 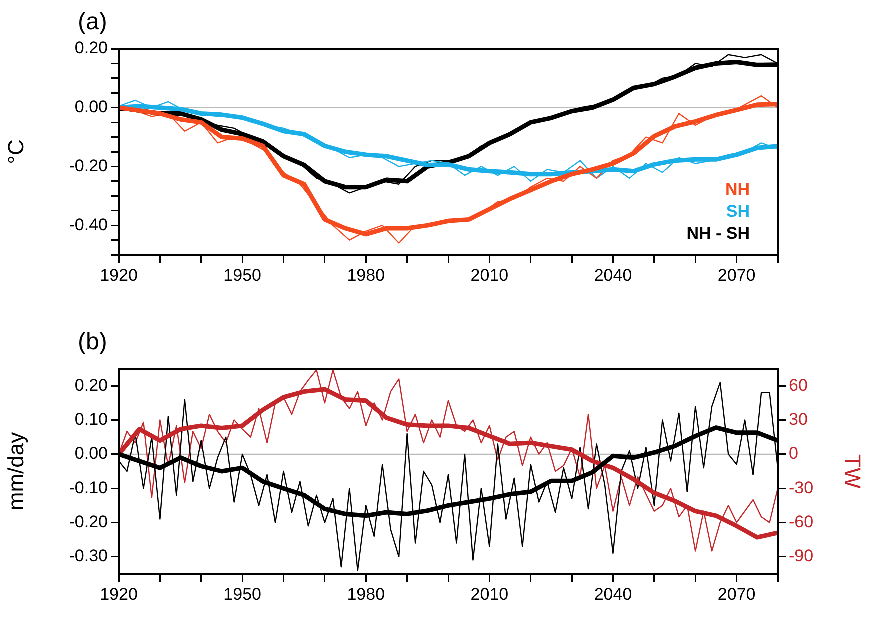 I want to click on y-tick-label: -0.40, so click(x=88, y=224).